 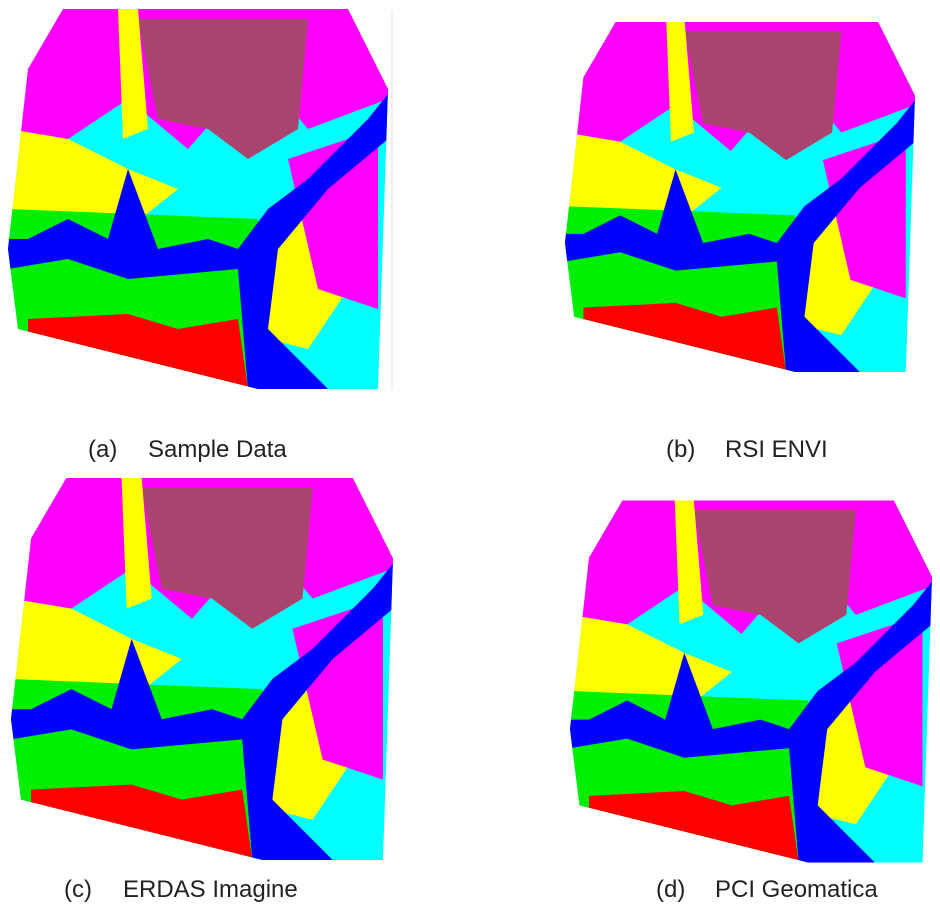 I want to click on panel-title: ERDAS Imagine, so click(x=210, y=889).